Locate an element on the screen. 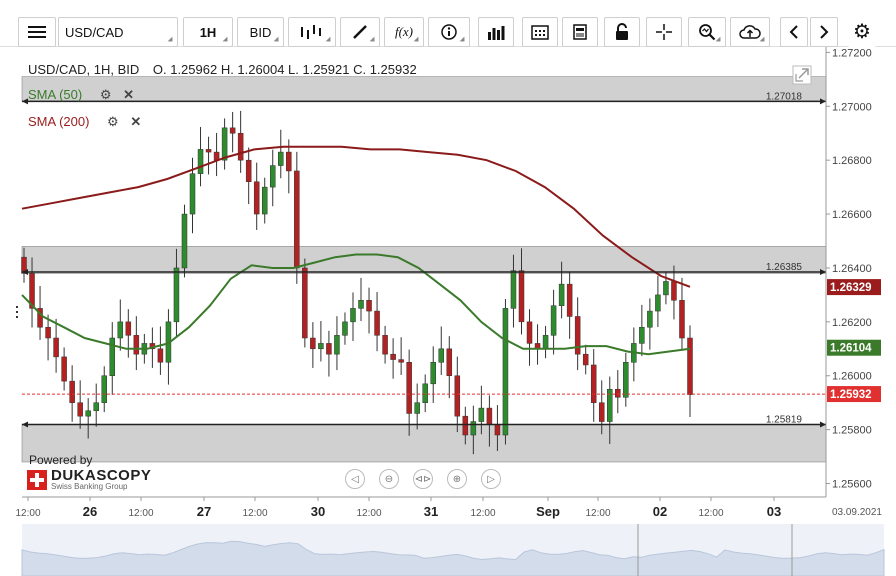  arrow-right-icon is located at coordinates (823, 101).